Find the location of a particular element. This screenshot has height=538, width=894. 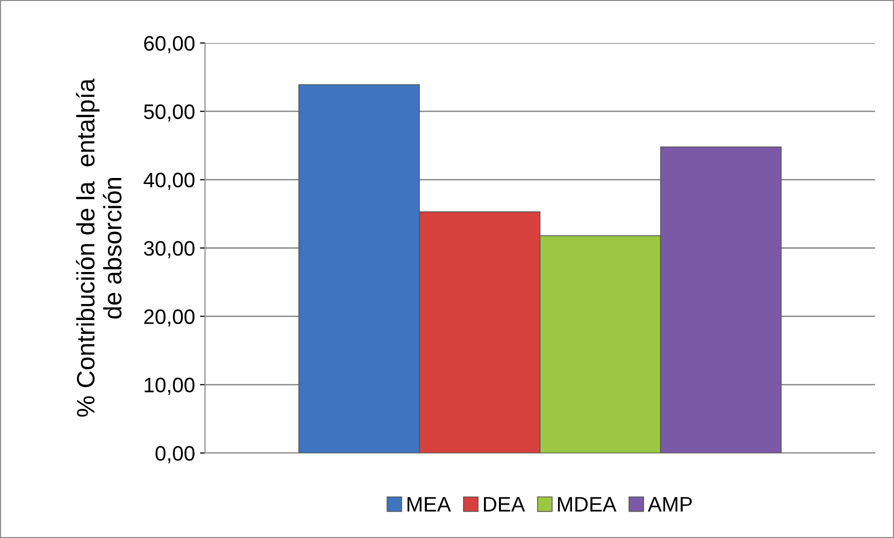

legend-label: DEA is located at coordinates (505, 504).